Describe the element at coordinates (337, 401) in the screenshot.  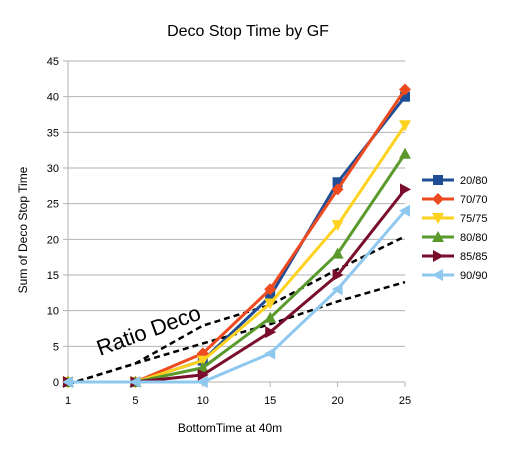
I see `x-tick-label: 20` at that location.